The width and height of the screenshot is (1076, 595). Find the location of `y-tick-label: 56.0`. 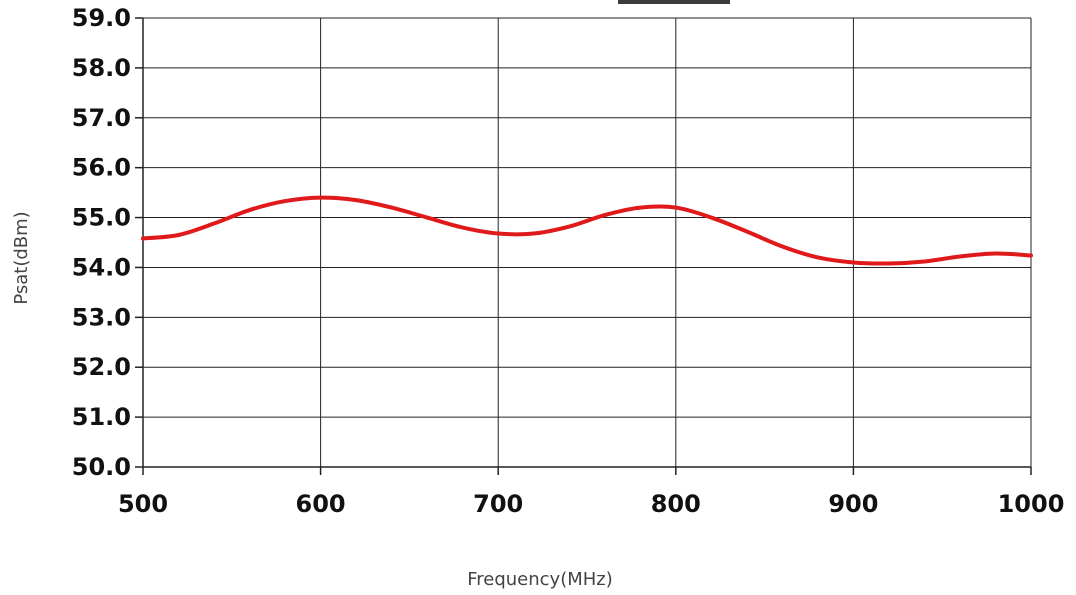

y-tick-label: 56.0 is located at coordinates (101, 168).